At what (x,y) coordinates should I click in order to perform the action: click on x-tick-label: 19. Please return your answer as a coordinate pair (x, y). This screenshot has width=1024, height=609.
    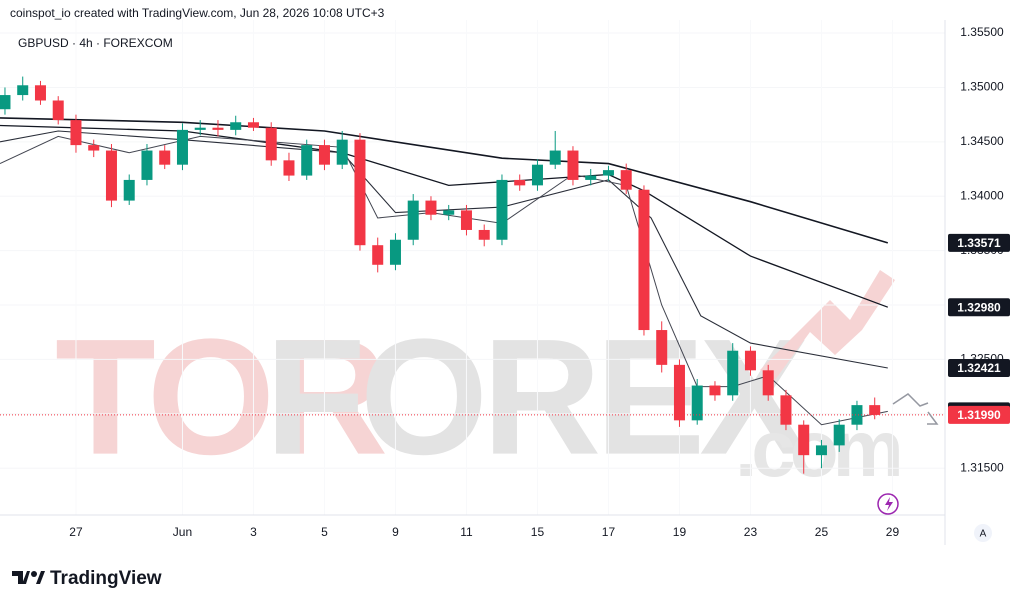
    Looking at the image, I should click on (680, 532).